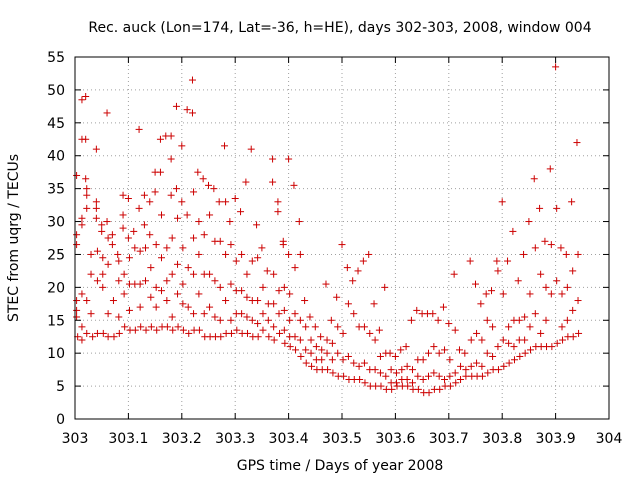 This screenshot has width=640, height=480. I want to click on x-tick-label: 303.9, so click(556, 439).